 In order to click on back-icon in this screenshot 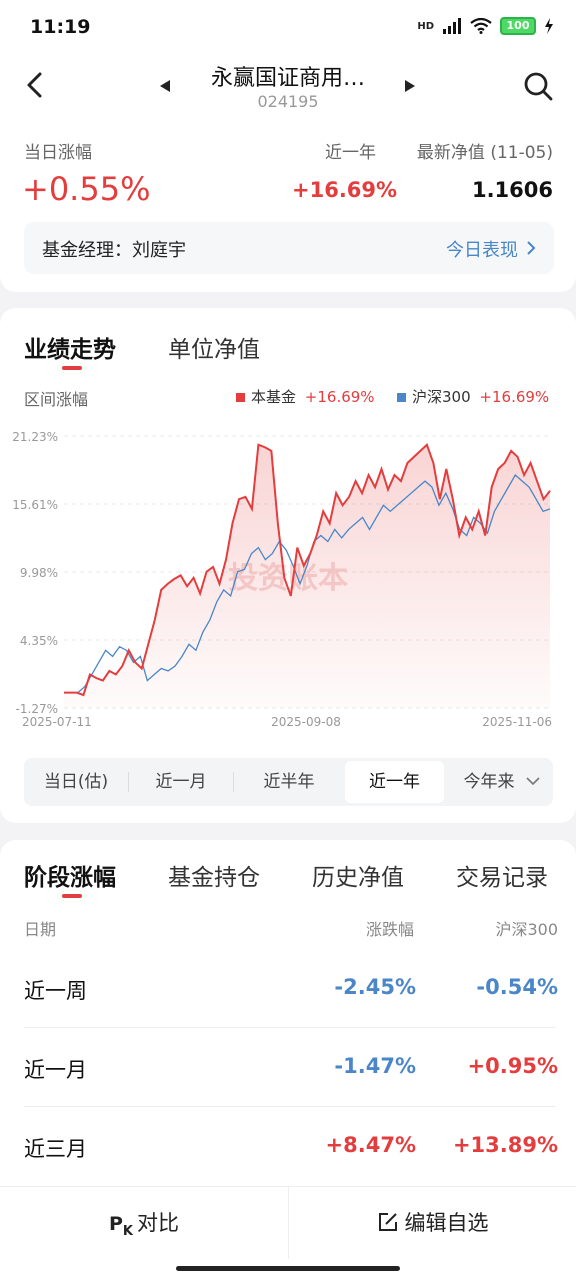, I will do `click(36, 85)`.